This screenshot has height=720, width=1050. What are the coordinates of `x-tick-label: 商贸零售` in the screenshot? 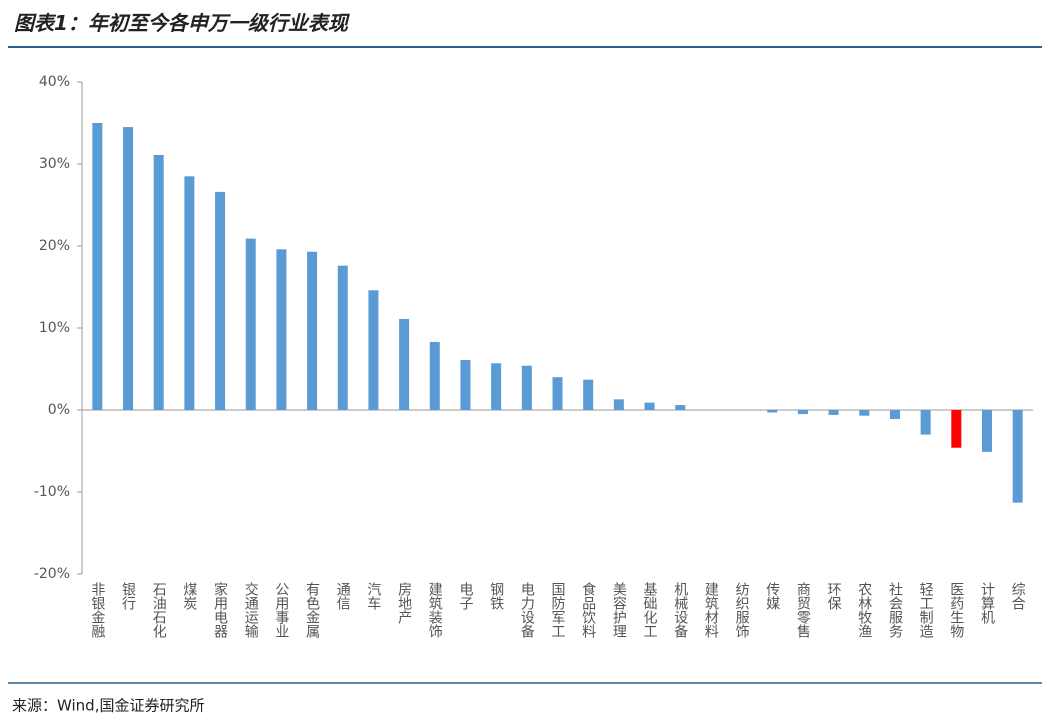 It's located at (803, 610).